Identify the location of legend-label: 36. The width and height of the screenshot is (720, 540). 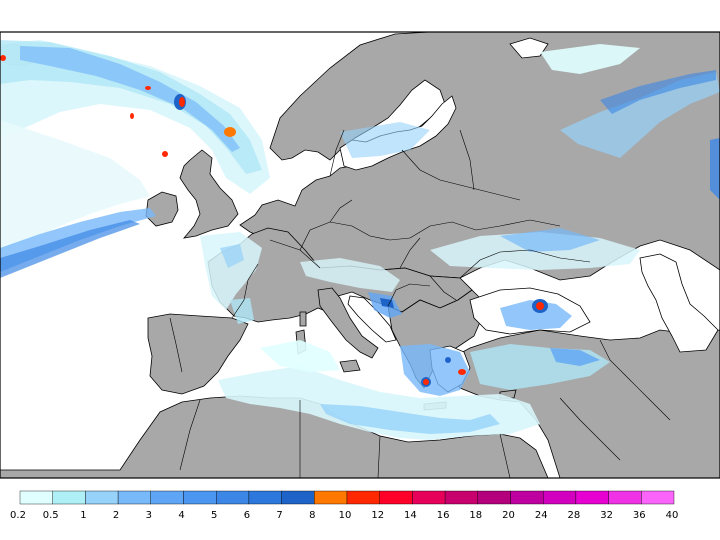
(639, 515).